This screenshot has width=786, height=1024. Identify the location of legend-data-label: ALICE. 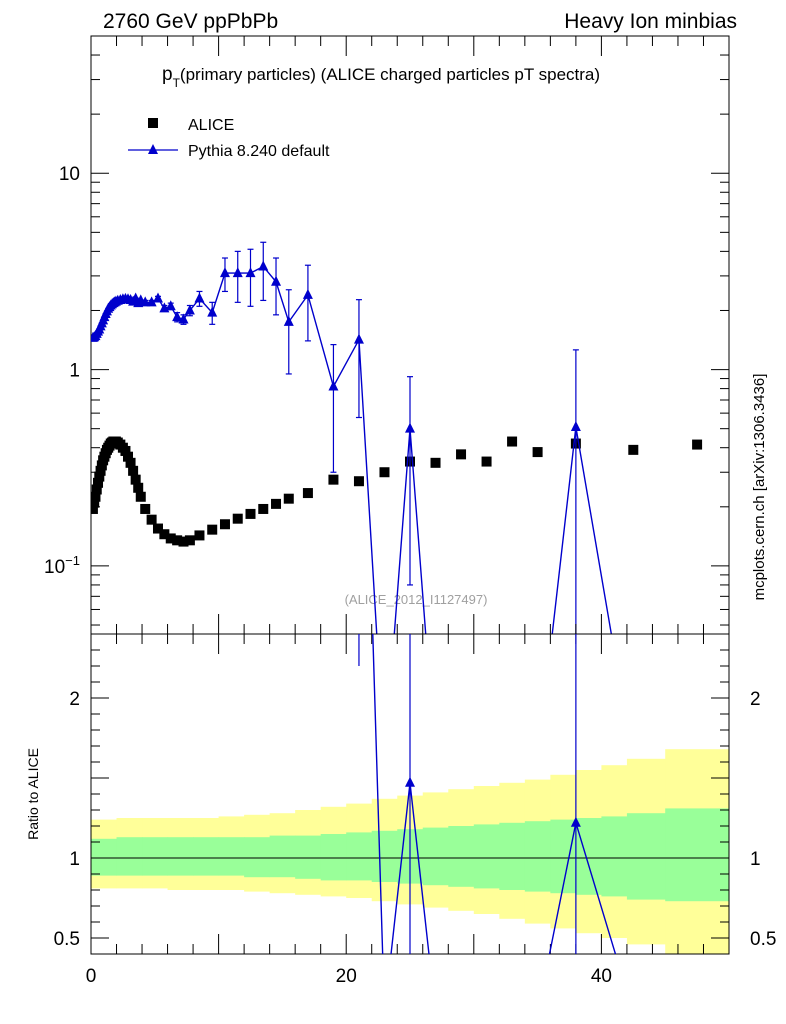
(211, 125).